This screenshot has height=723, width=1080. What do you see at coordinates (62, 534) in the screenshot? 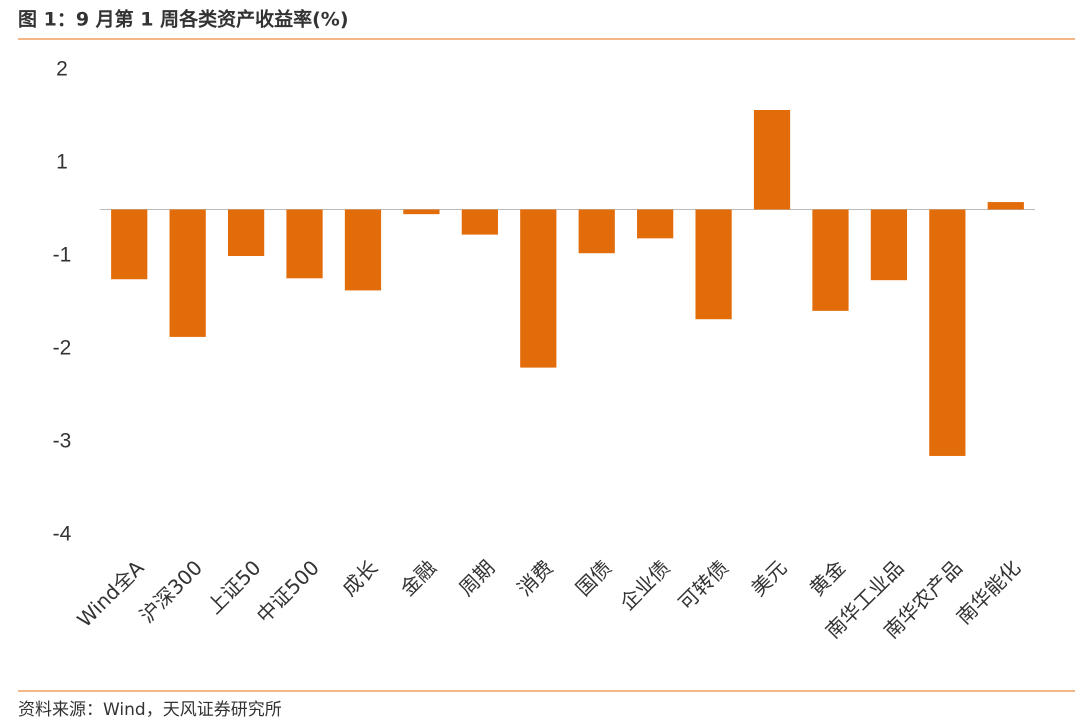
I see `y-tick-label: -4` at bounding box center [62, 534].